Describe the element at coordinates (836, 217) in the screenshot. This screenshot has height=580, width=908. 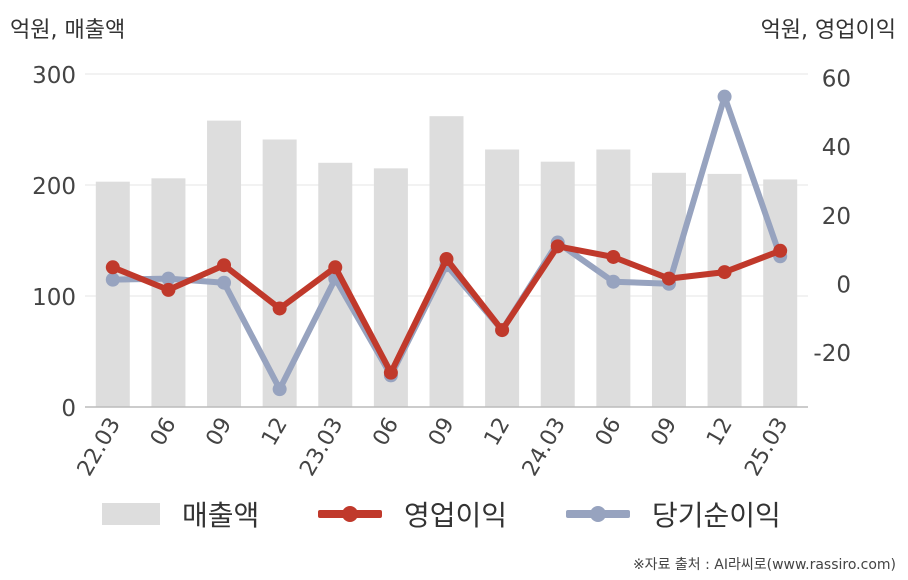
I see `right-axis-tick-label: 20` at that location.